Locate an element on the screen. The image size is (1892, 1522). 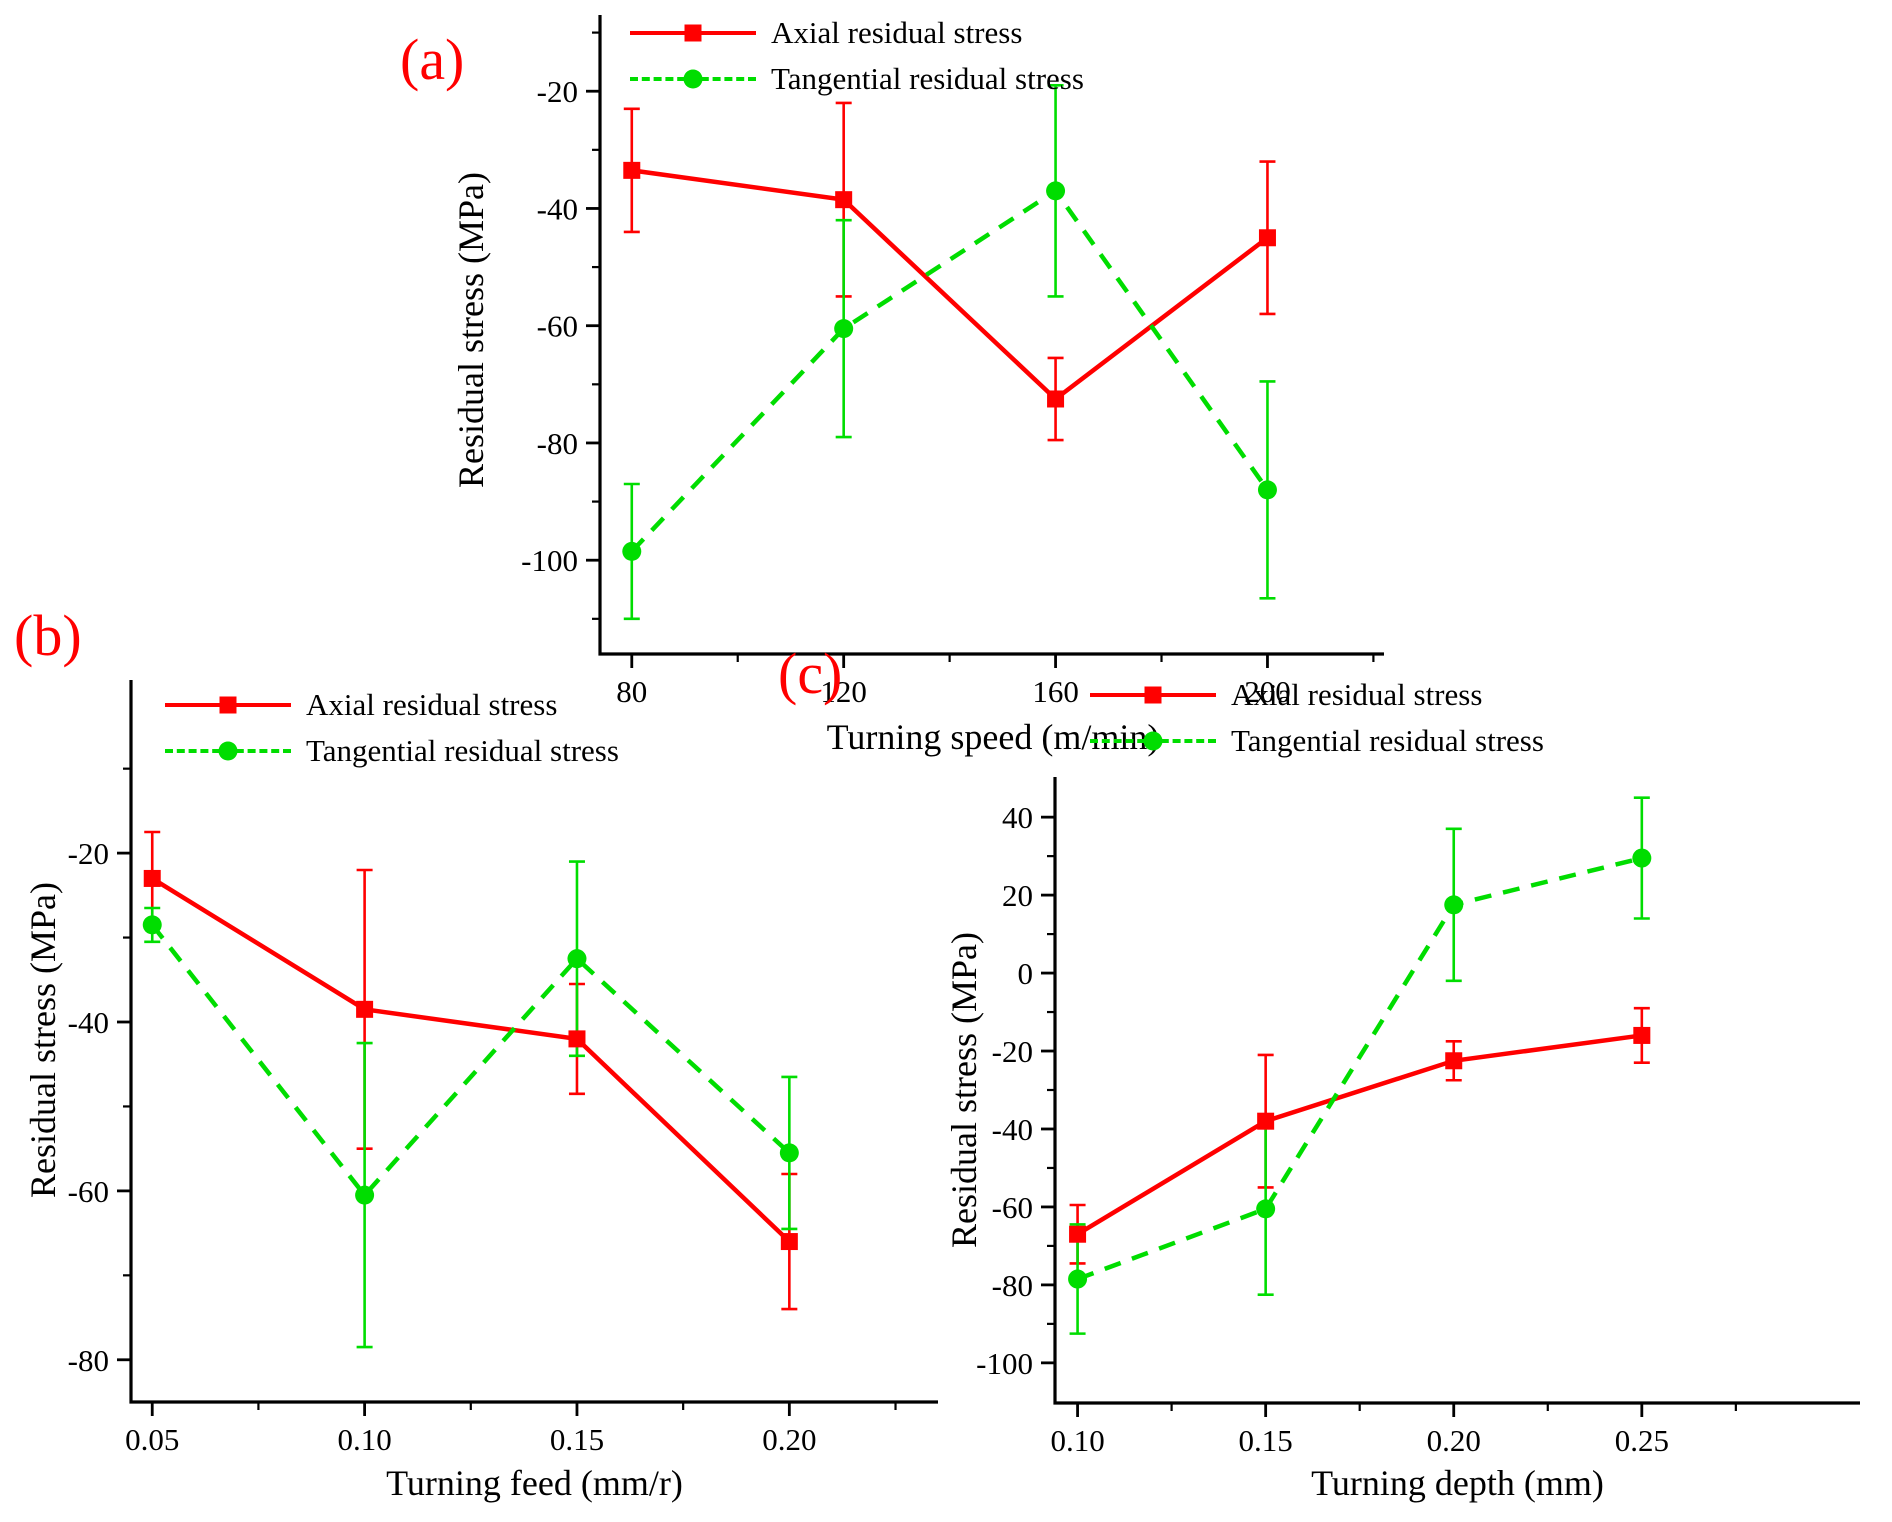
y-axis-title-c: Residual stress (MPa) is located at coordinates (964, 1090).